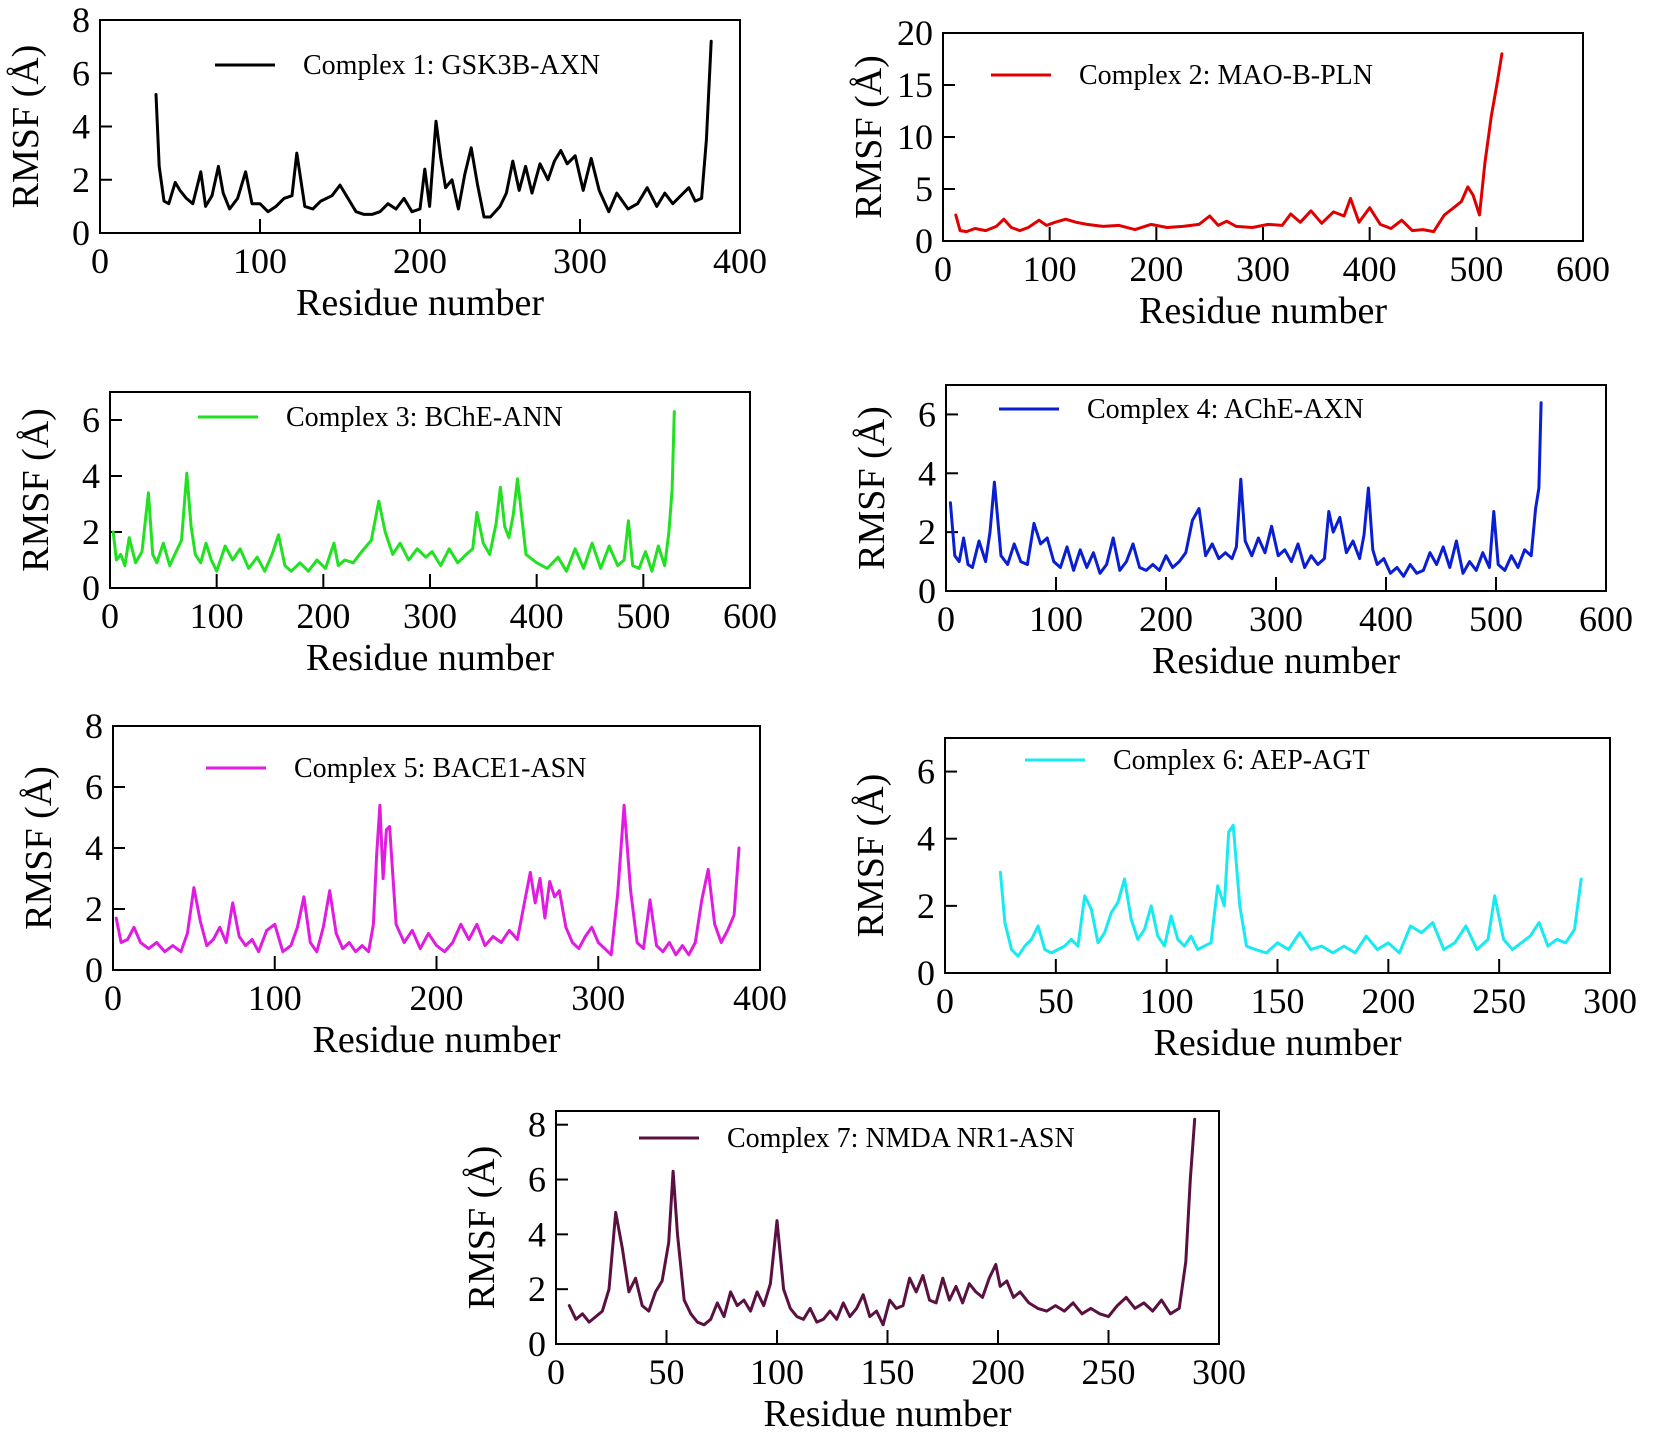 The width and height of the screenshot is (1654, 1450). I want to click on y-tick-label: 15, so click(915, 85).